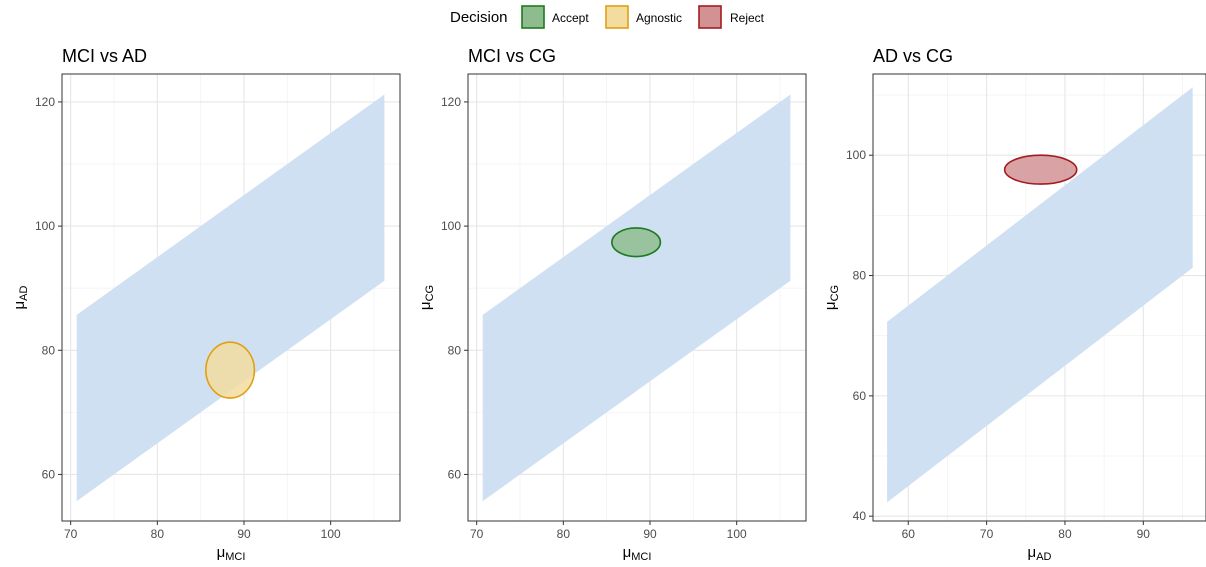  Describe the element at coordinates (636, 242) in the screenshot. I see `decision-ellipse-accept` at that location.